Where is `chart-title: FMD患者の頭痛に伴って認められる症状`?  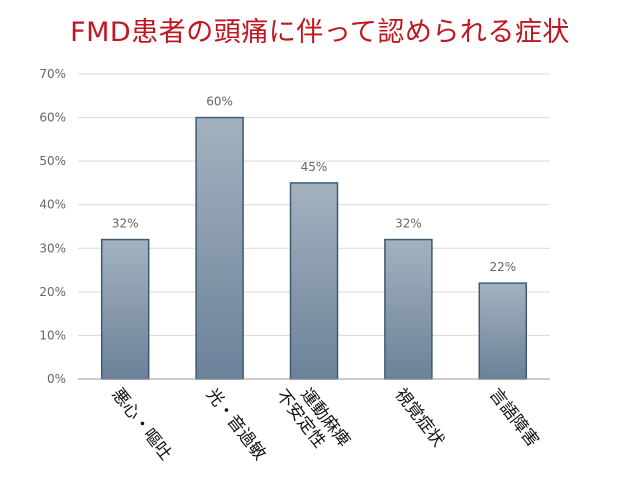 chart-title: FMD患者の頭痛に伴って認められる症状 is located at coordinates (320, 32).